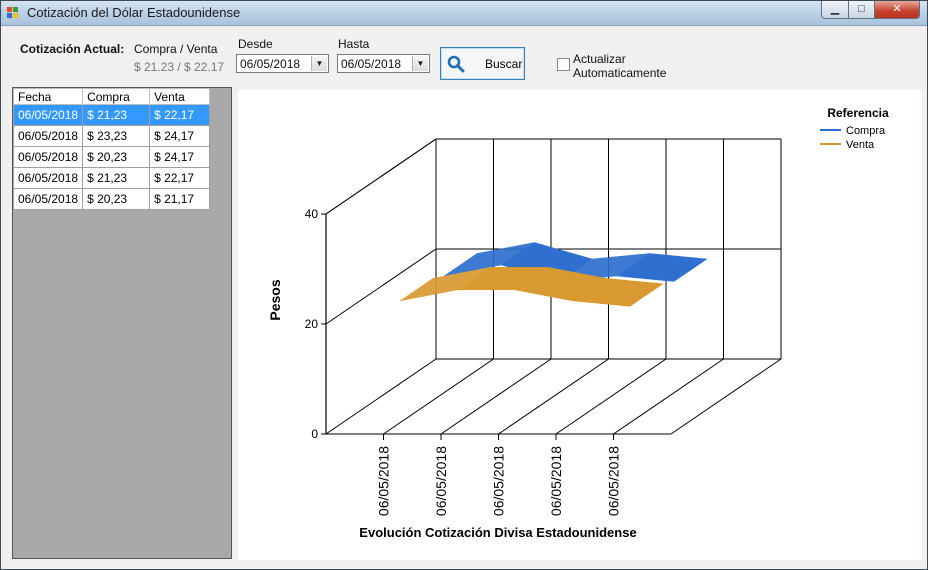 Image resolution: width=928 pixels, height=570 pixels. I want to click on hasta-date-picker: 06/05/2018 ▼, so click(383, 63).